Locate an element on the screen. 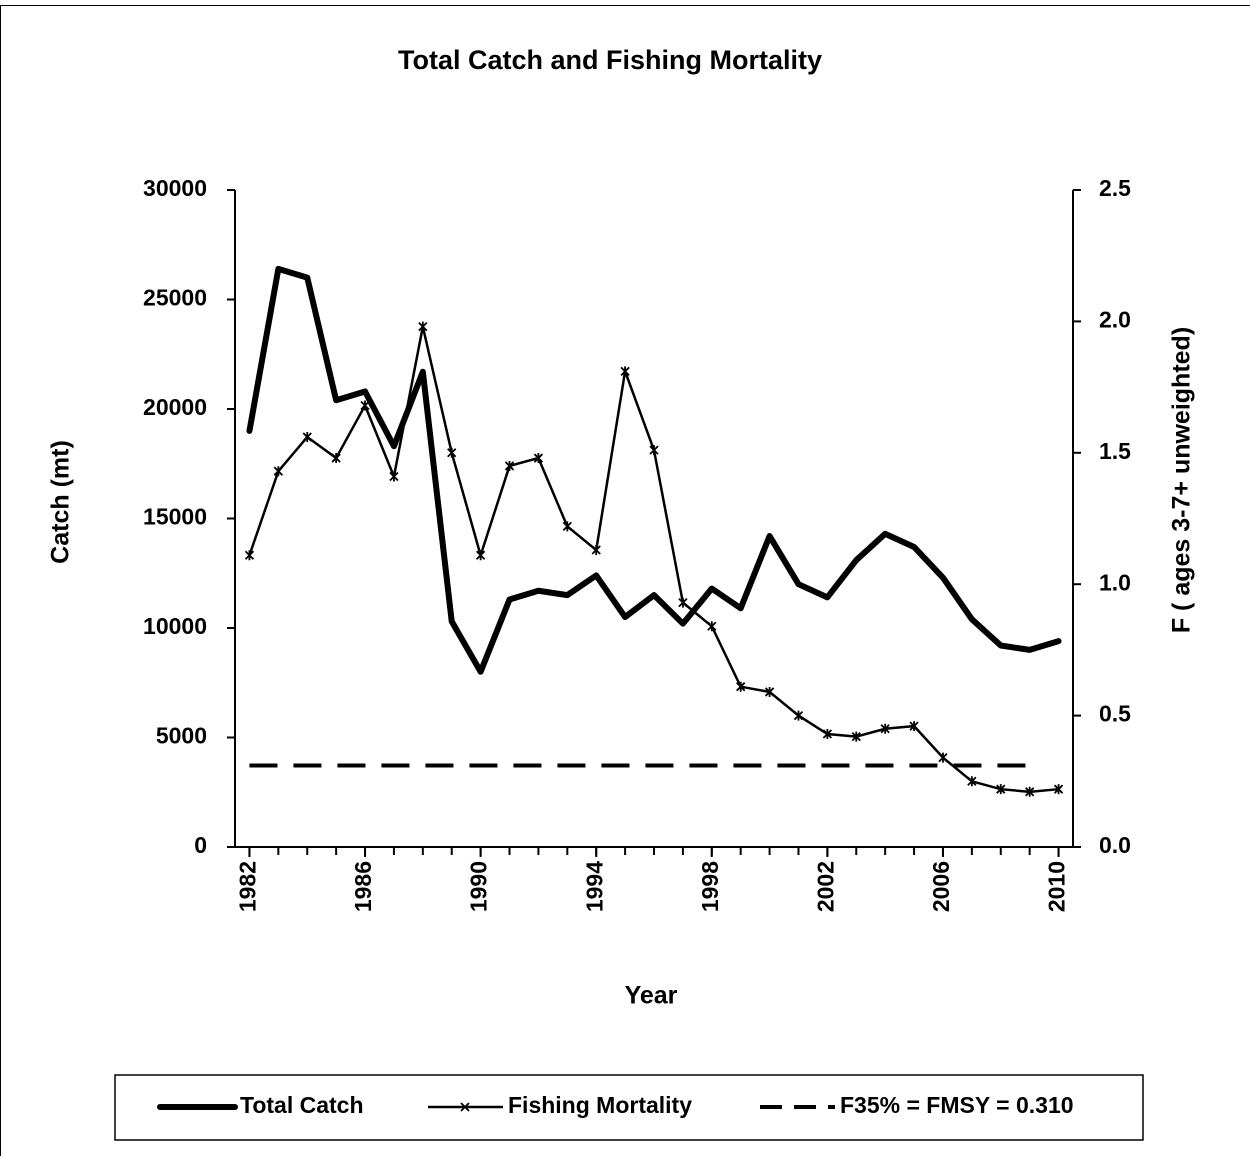  x-tick-label: 1990 is located at coordinates (479, 886).